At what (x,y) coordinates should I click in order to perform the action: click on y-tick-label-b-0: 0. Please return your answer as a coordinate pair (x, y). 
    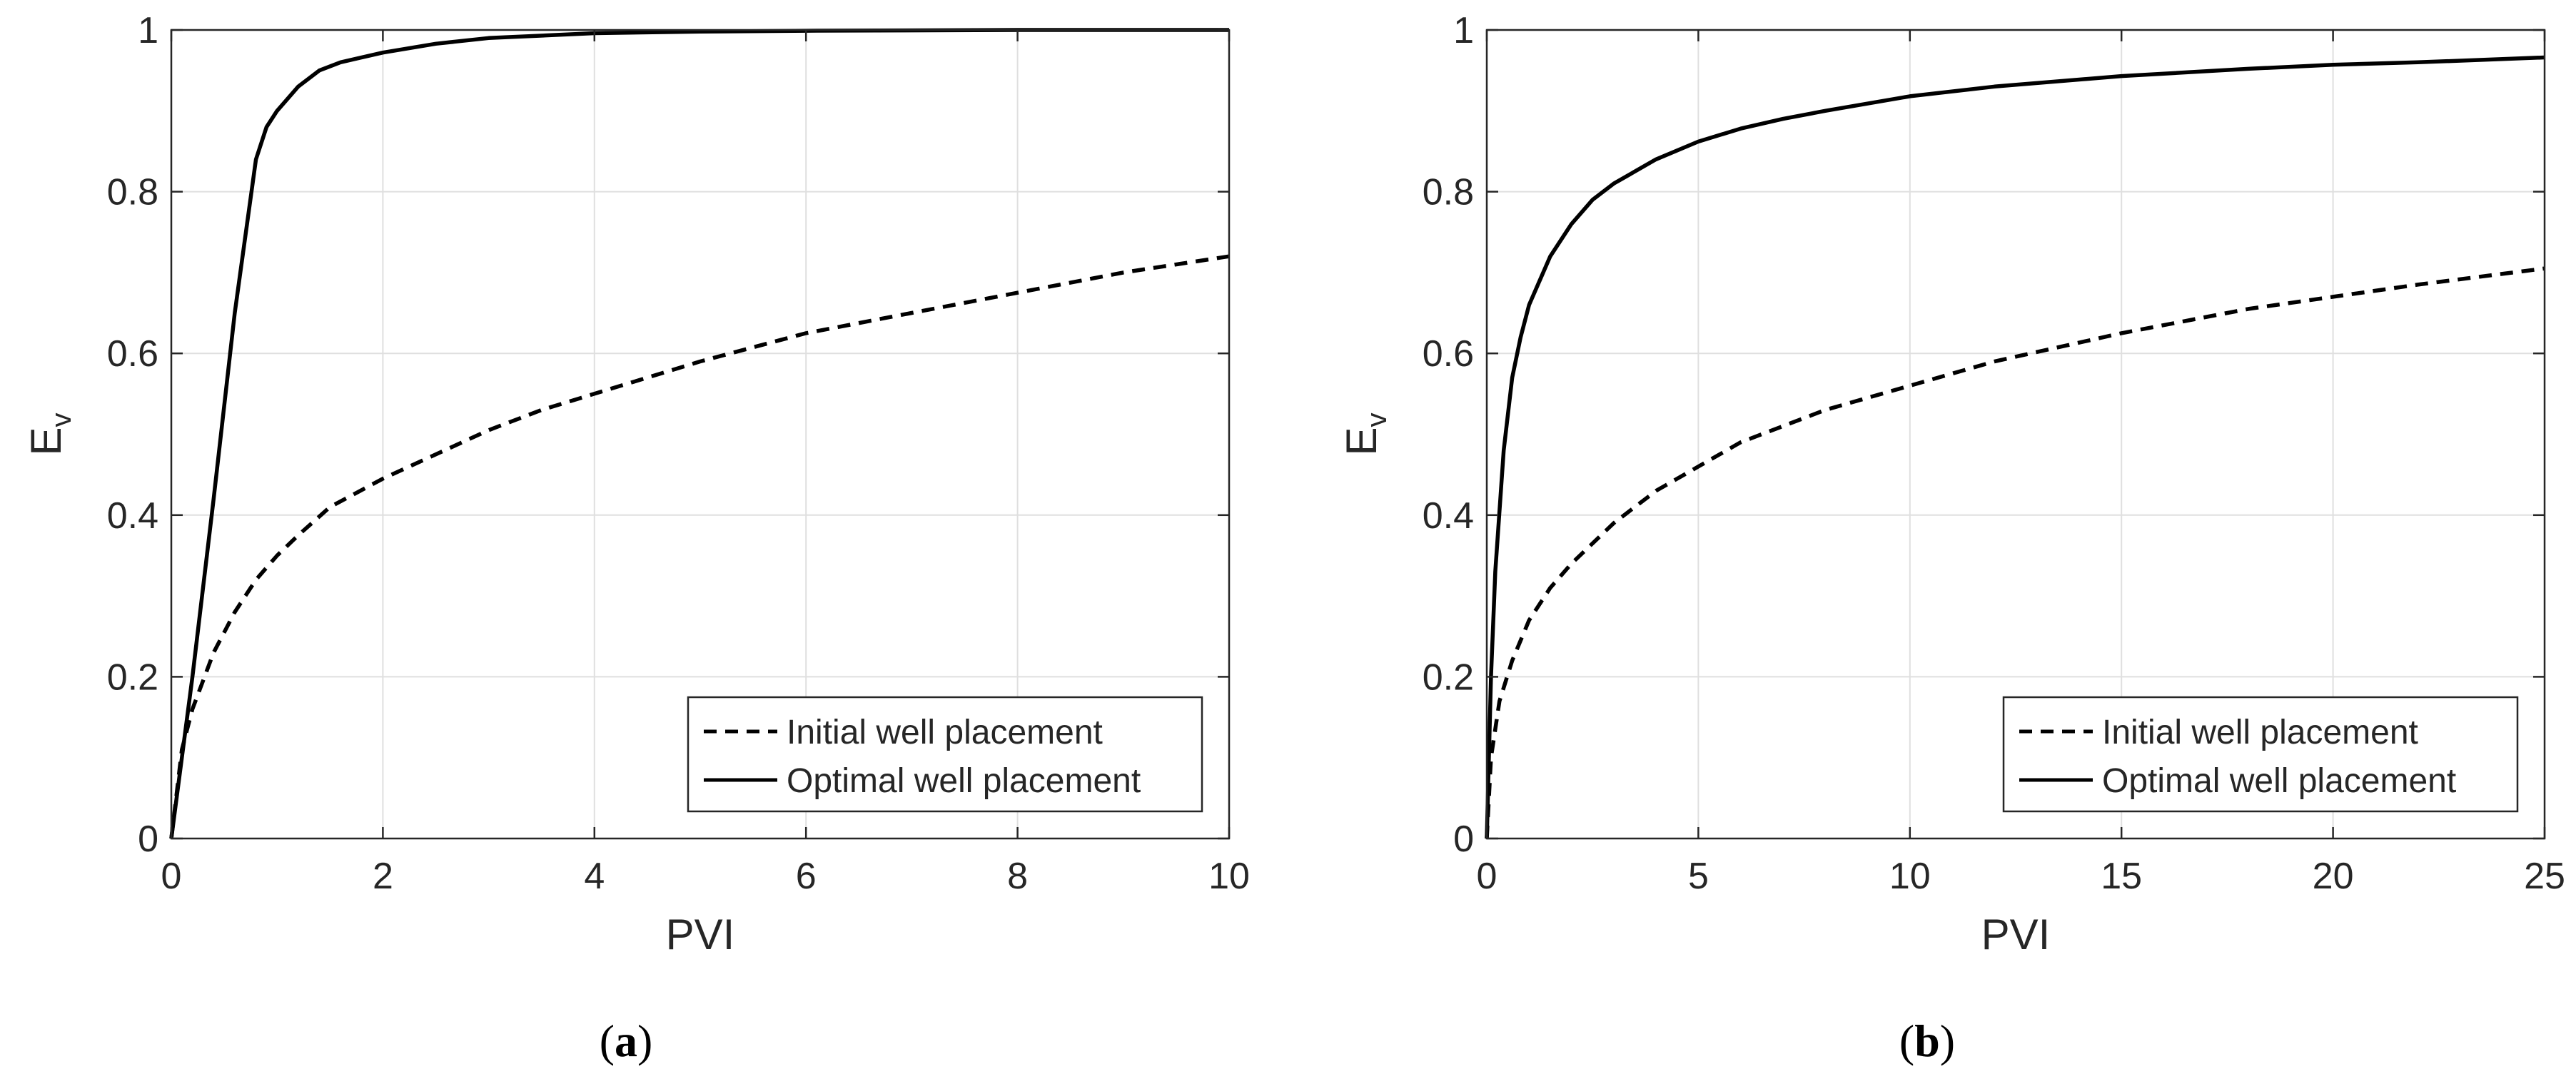
    Looking at the image, I should click on (1463, 839).